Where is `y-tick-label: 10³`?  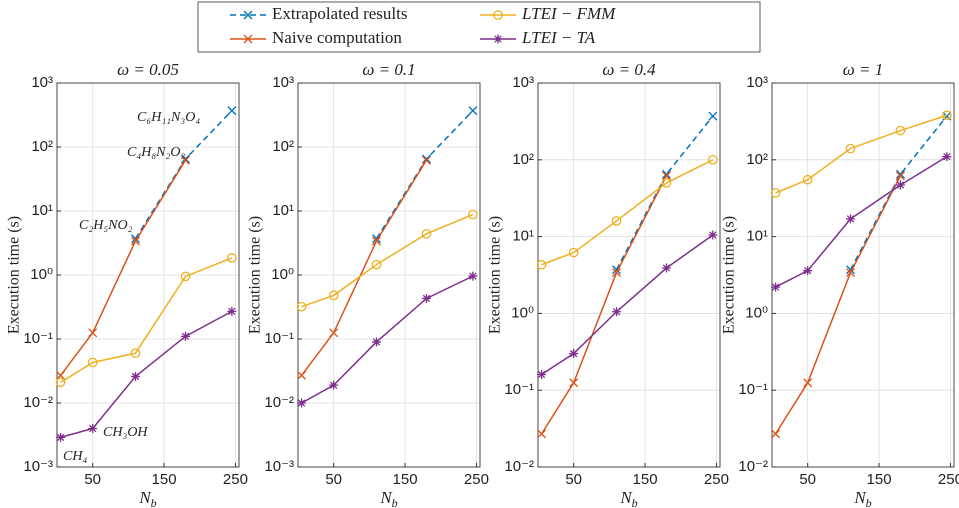
y-tick-label: 10³ is located at coordinates (283, 82).